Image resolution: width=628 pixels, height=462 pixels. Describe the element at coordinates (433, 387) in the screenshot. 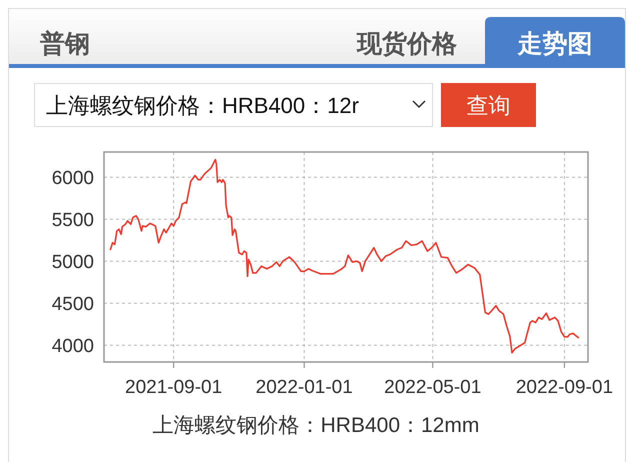

I see `x-tick-label: 2022-05-01` at that location.